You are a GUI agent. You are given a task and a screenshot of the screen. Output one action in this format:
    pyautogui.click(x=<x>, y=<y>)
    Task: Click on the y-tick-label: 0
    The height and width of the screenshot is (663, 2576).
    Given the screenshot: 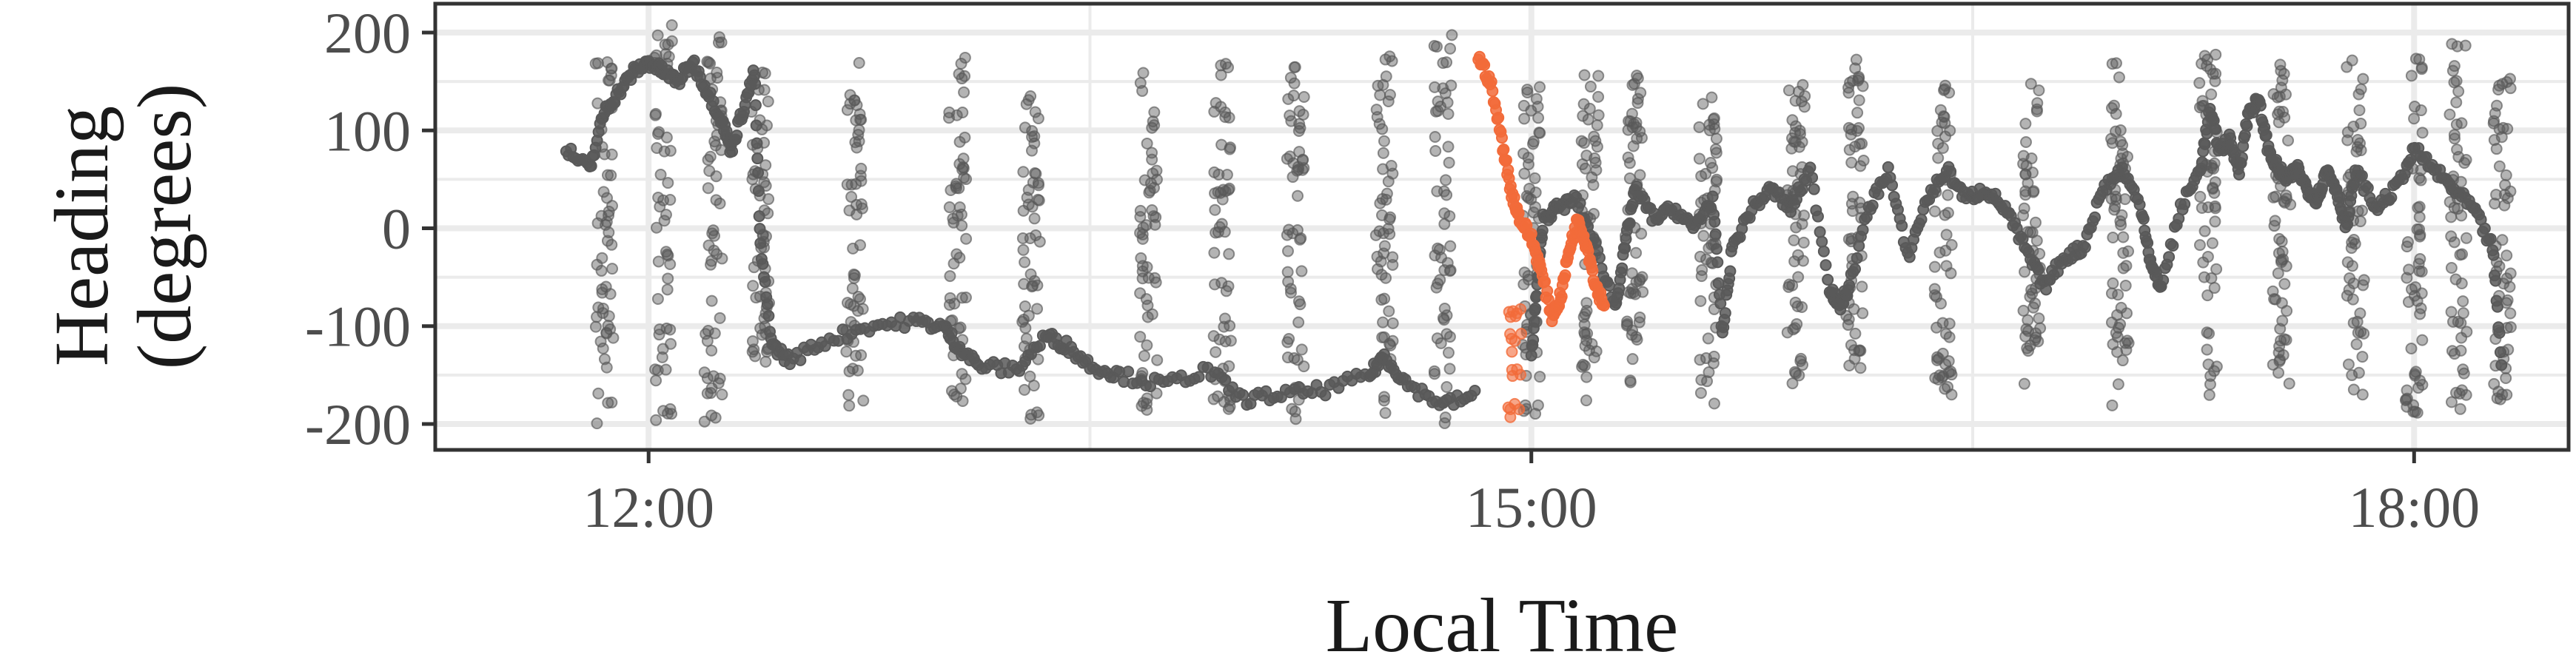 What is the action you would take?
    pyautogui.click(x=396, y=228)
    